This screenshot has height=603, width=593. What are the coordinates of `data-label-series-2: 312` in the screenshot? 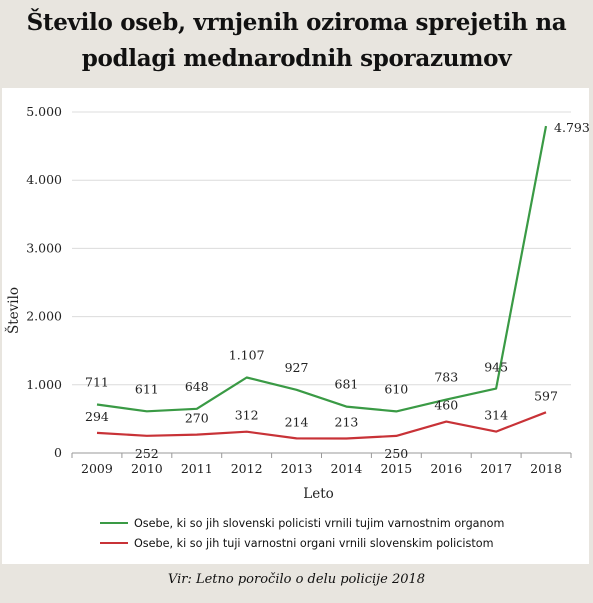 It's located at (247, 415).